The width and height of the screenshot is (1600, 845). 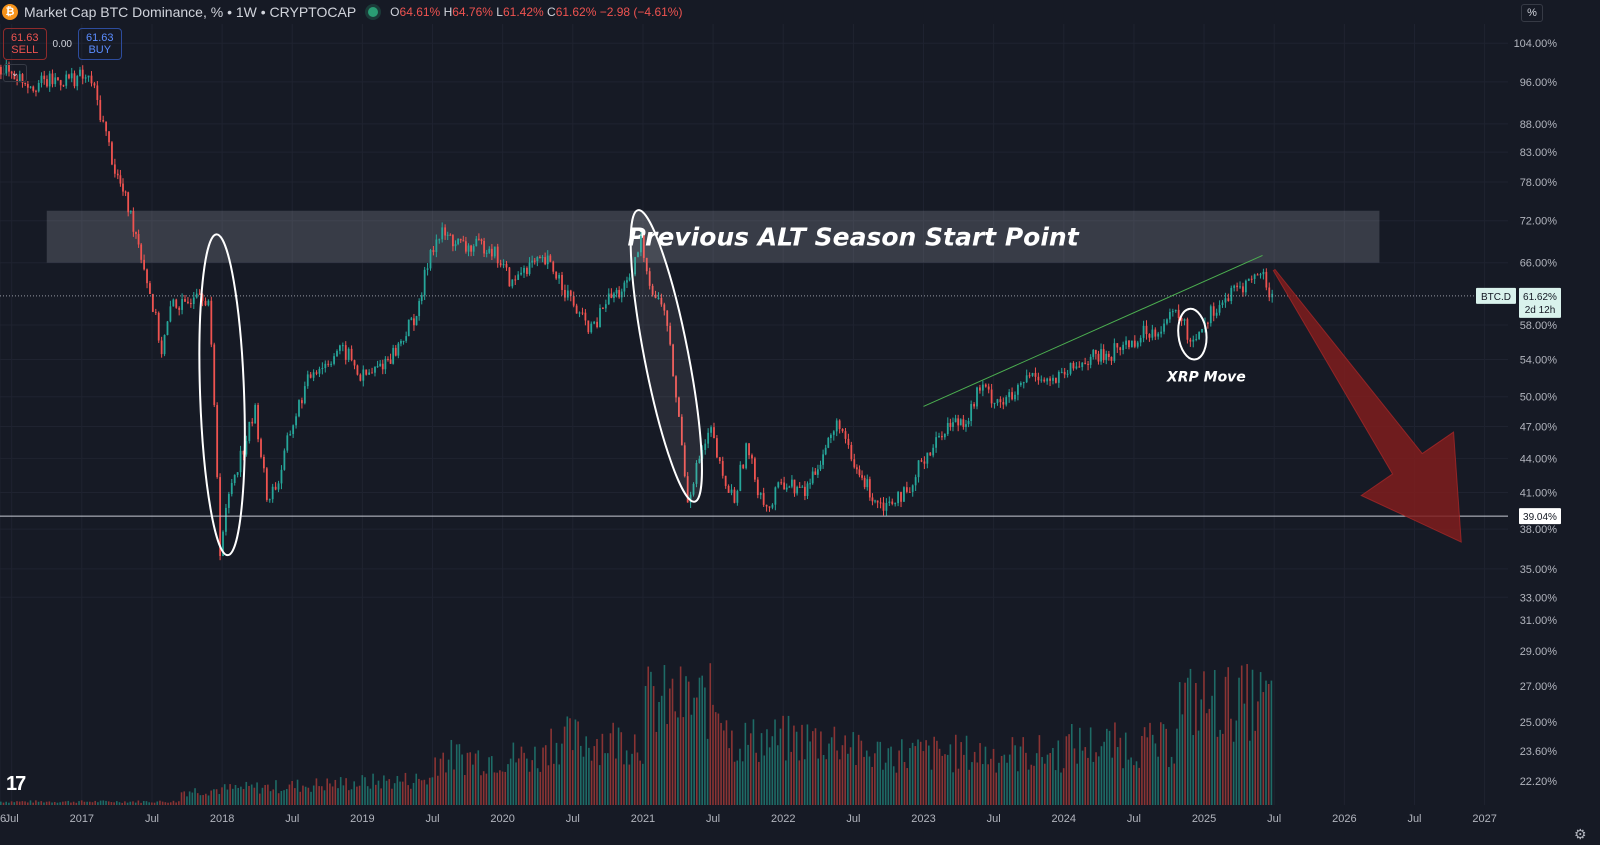 I want to click on x-tick-label: 2017, so click(x=82, y=819).